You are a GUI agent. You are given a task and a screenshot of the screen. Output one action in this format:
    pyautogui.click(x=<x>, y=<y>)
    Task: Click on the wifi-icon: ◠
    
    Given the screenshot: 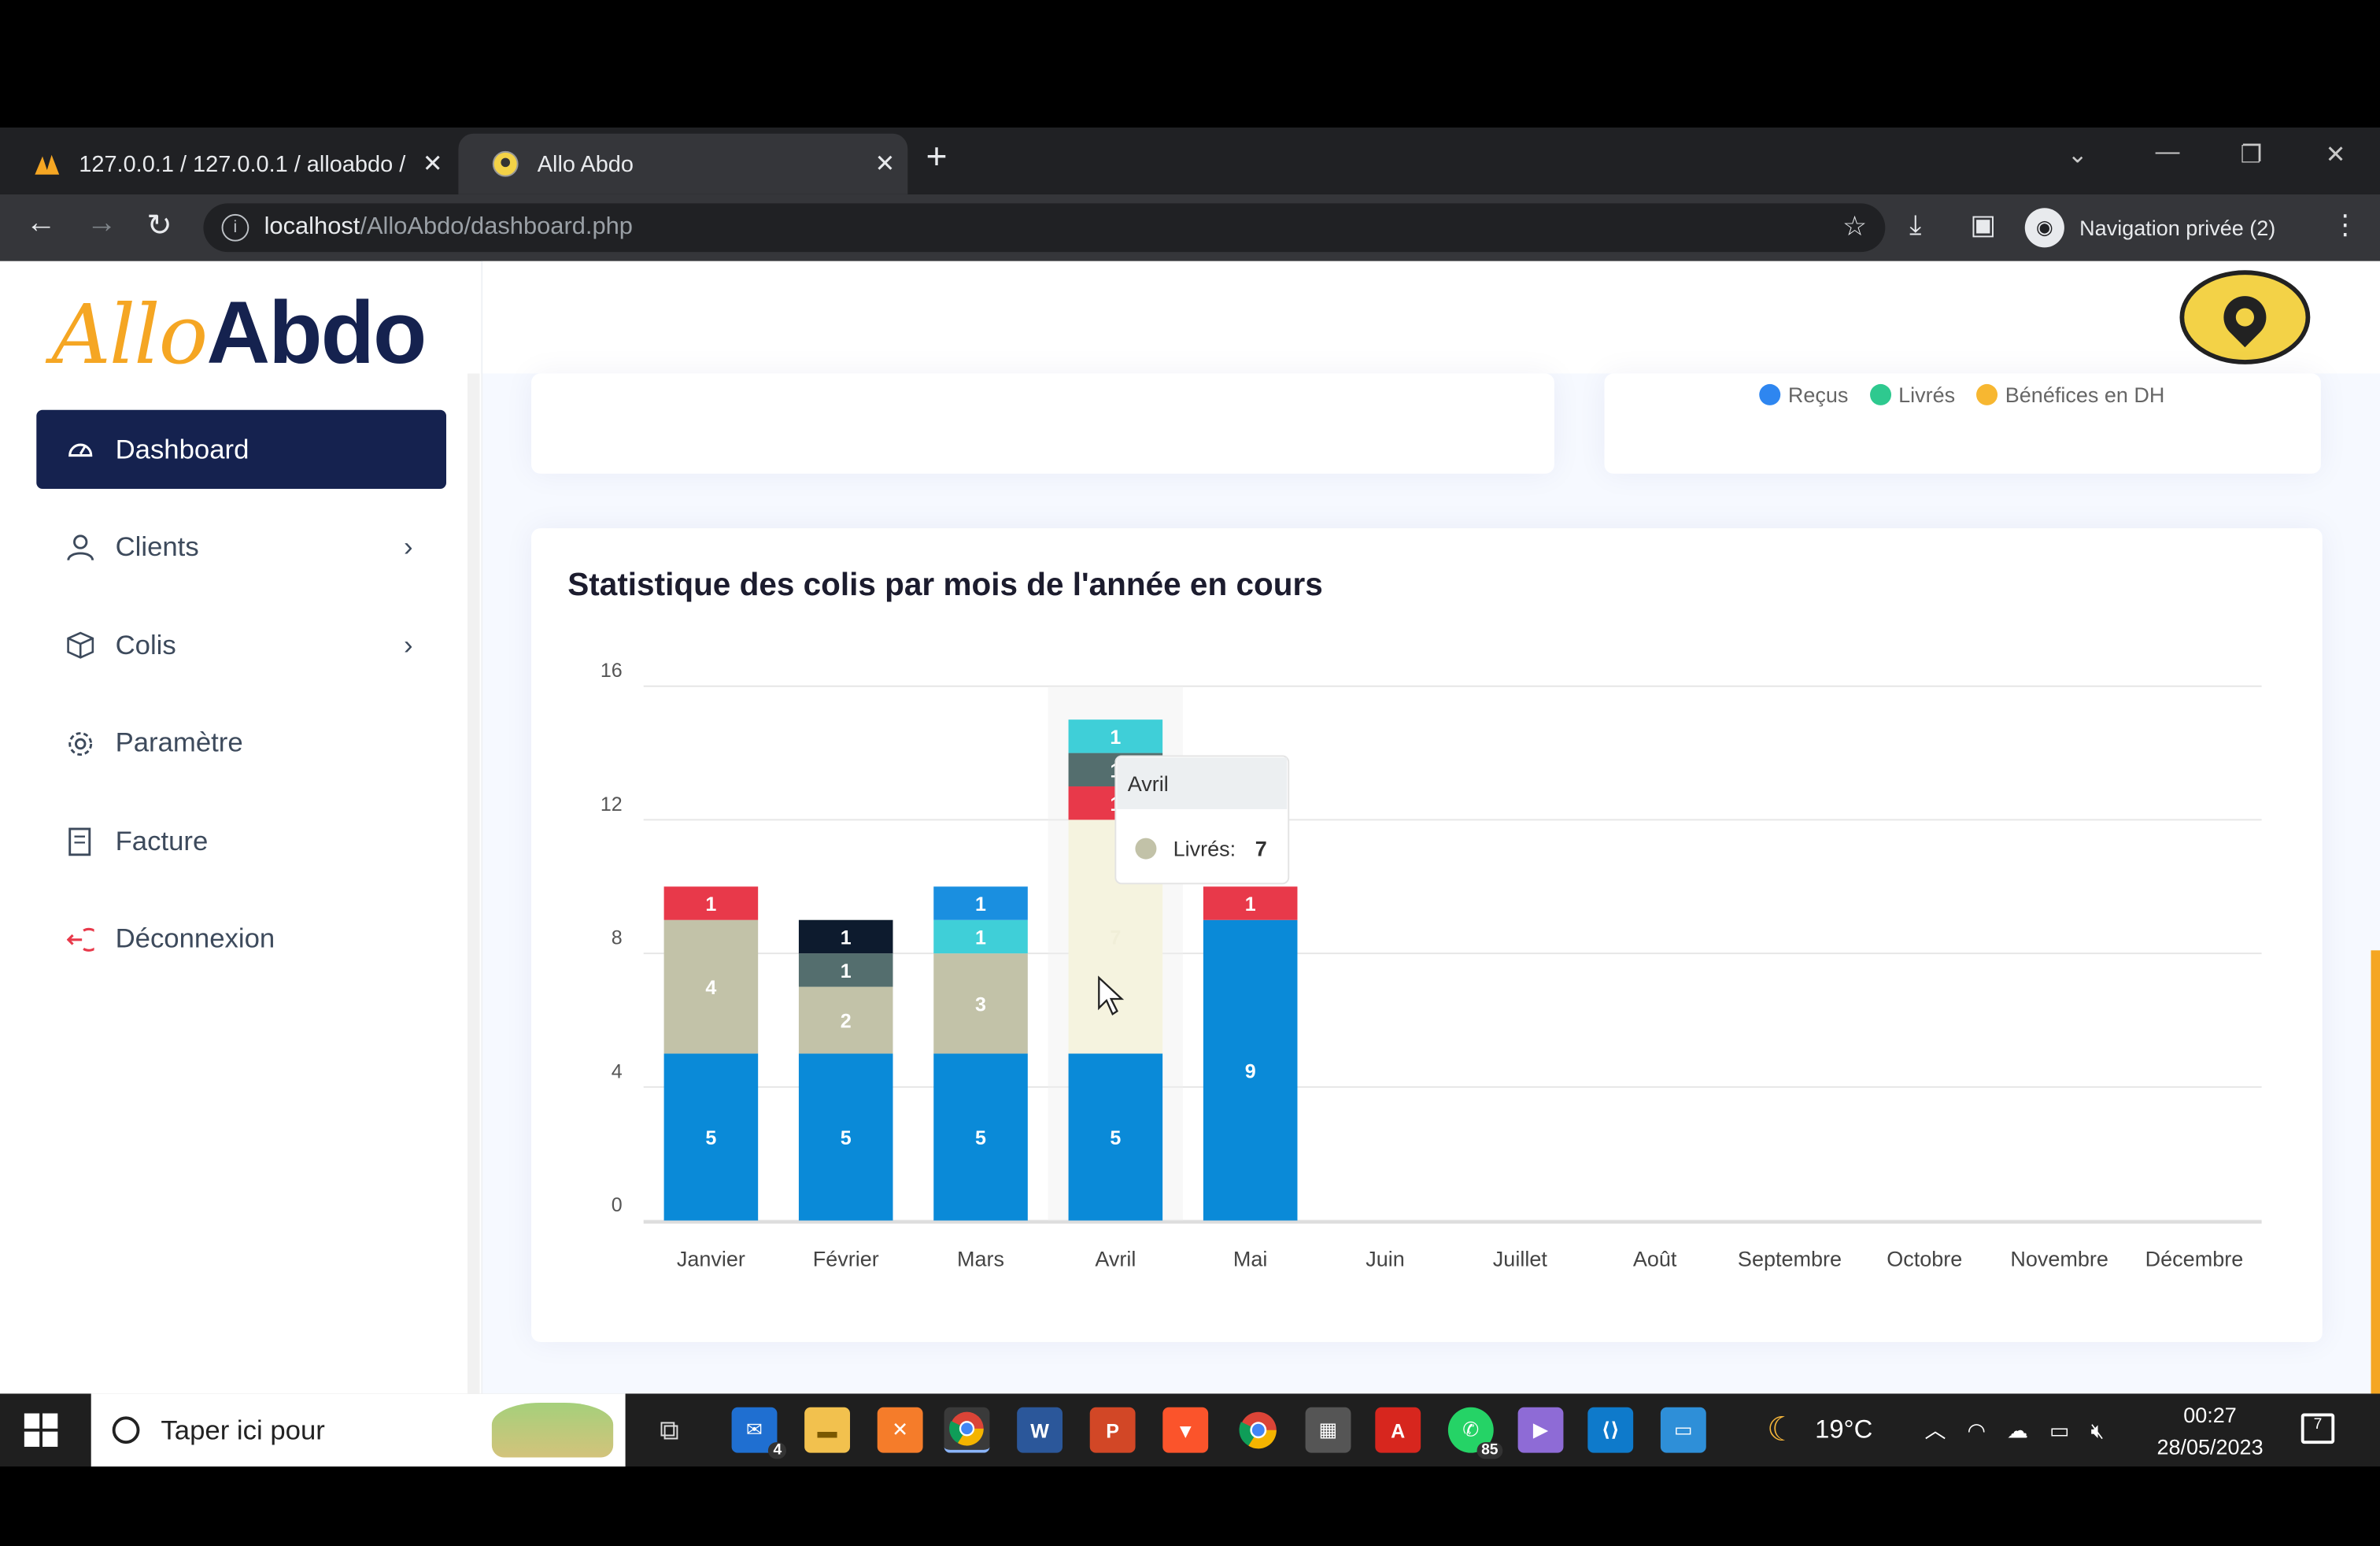 What is the action you would take?
    pyautogui.click(x=1976, y=1429)
    